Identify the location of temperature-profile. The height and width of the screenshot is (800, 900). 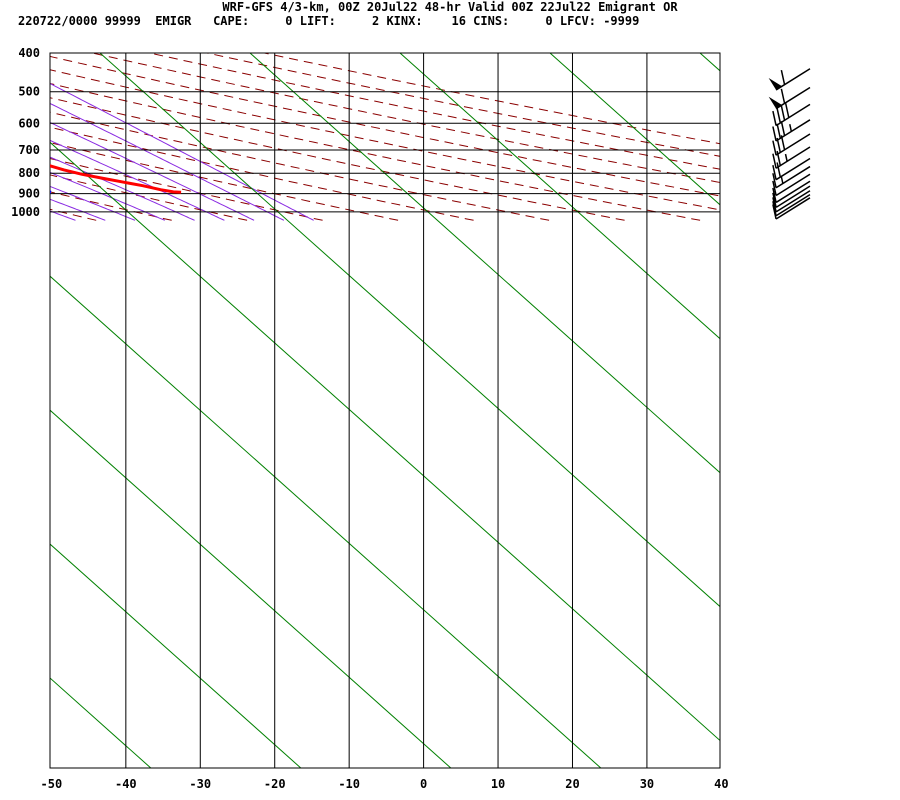
(116, 179).